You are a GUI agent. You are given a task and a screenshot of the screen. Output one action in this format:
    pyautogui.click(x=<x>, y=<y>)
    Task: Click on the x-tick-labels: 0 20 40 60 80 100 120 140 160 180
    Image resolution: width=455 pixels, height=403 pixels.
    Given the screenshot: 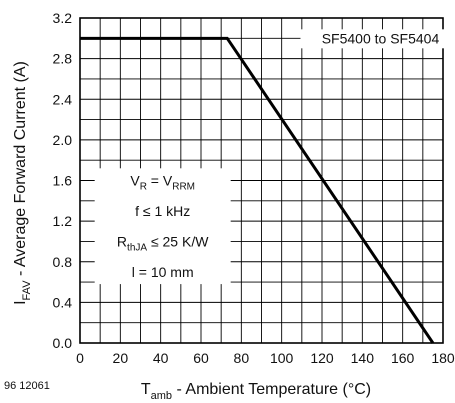 What is the action you would take?
    pyautogui.click(x=265, y=358)
    